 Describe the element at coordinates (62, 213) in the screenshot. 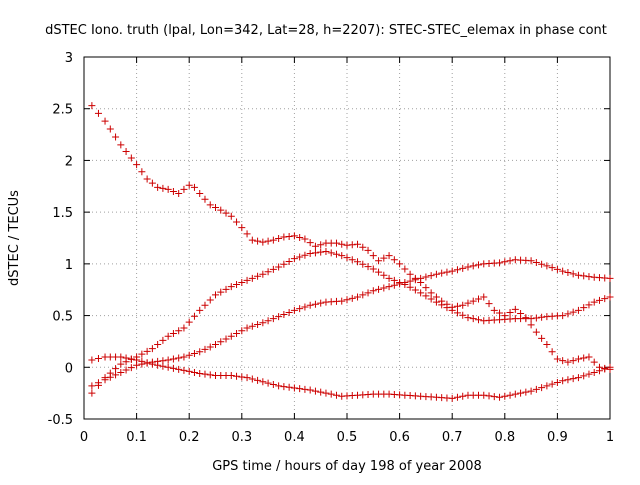

I see `y-tick-label: 1.5` at that location.